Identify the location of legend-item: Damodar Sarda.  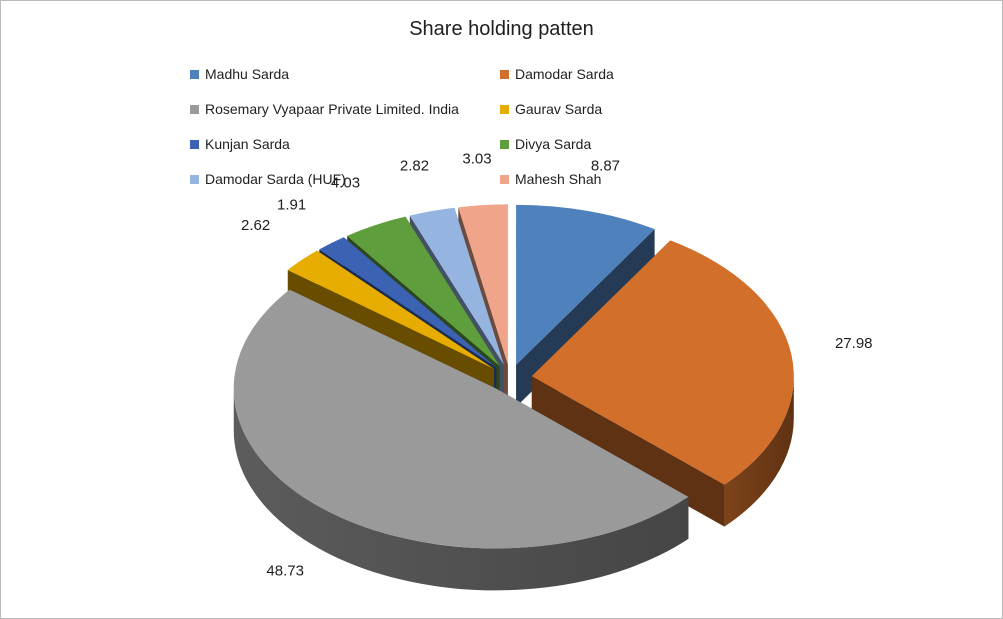
(557, 74).